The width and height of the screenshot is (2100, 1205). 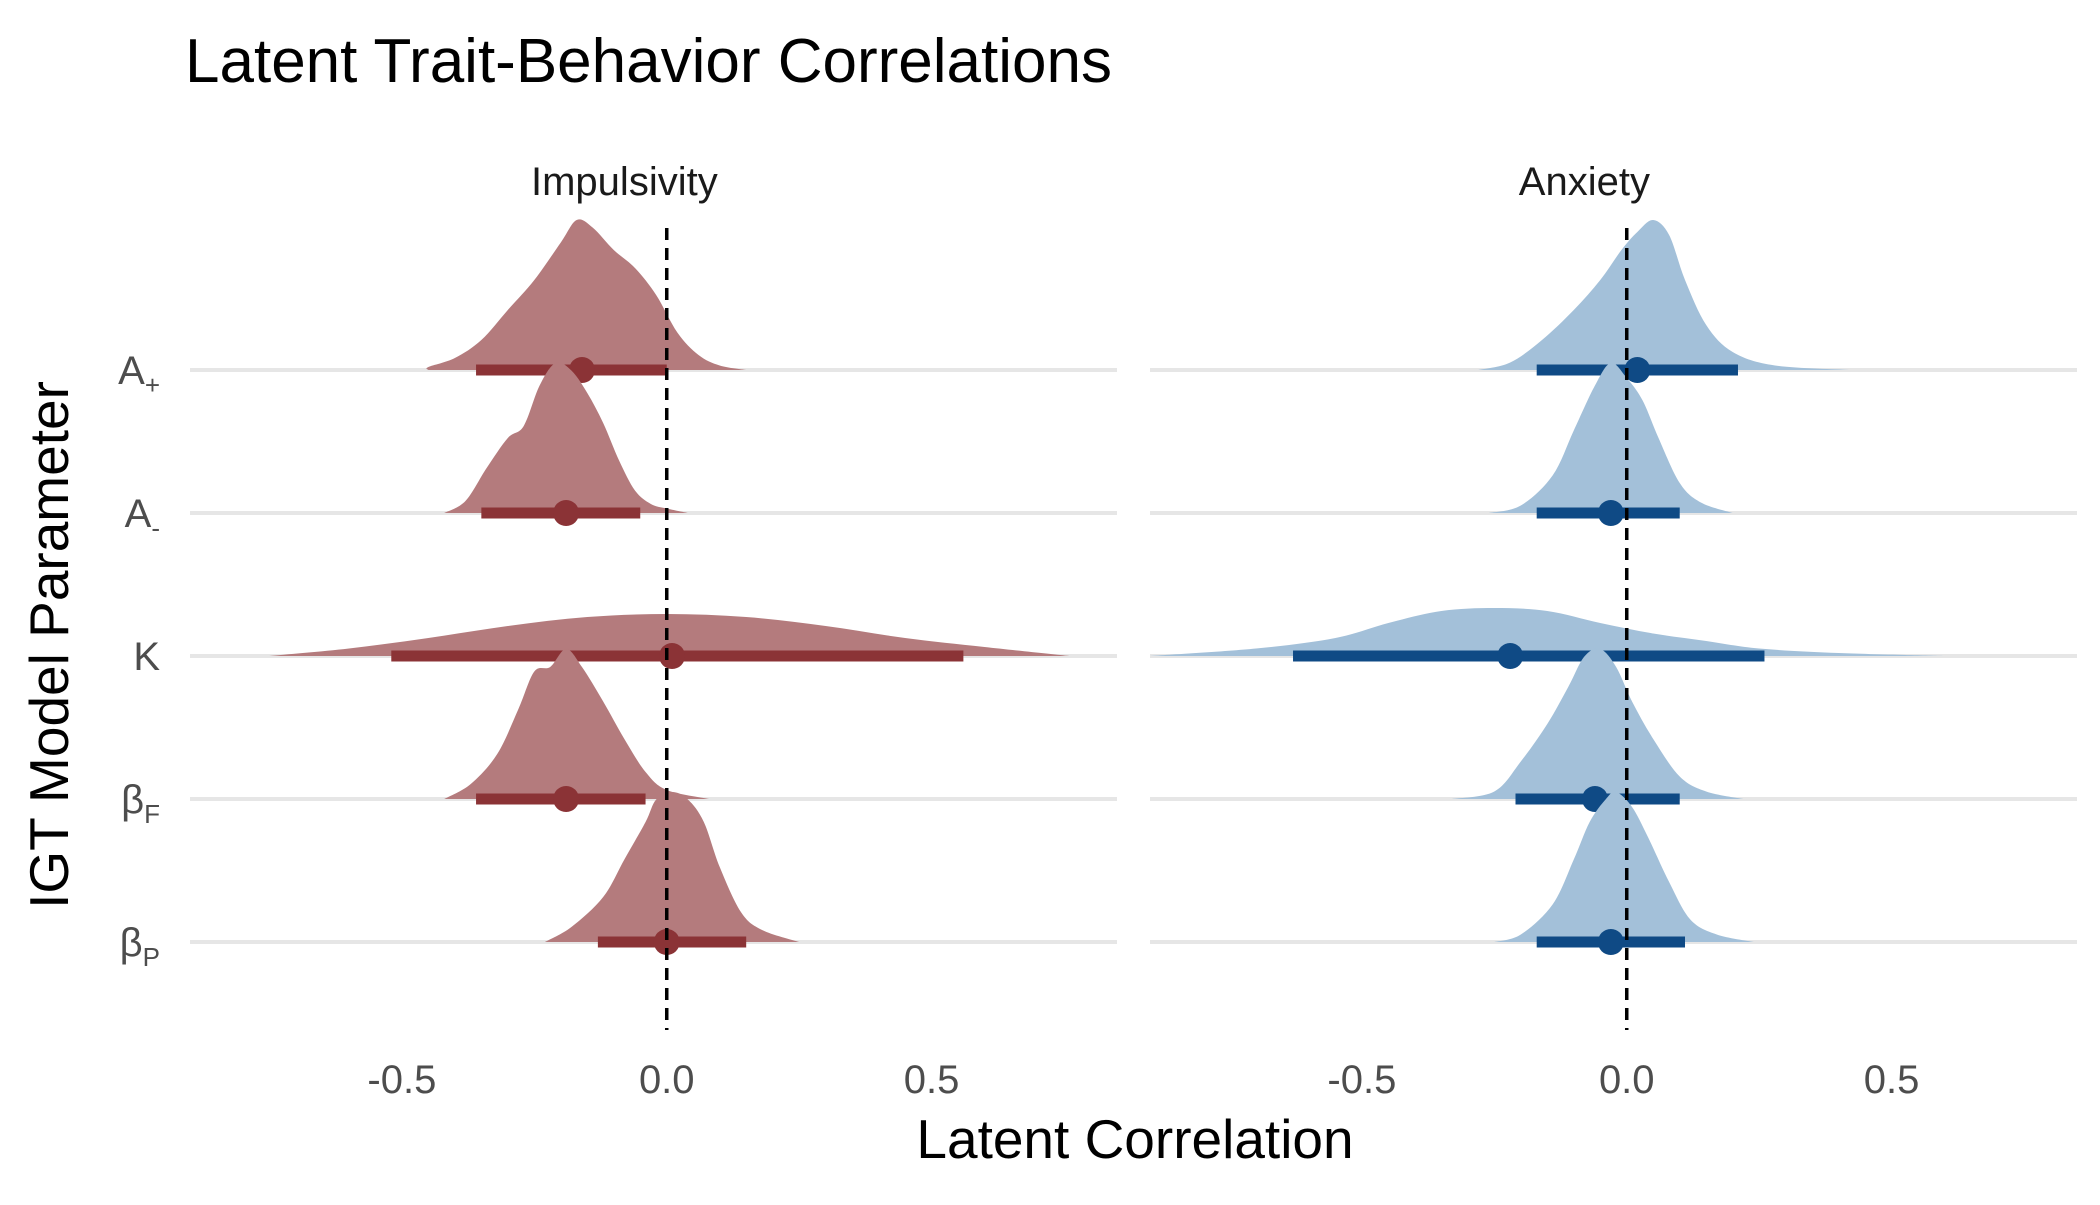 I want to click on y-tick-label: βP, so click(x=140, y=946).